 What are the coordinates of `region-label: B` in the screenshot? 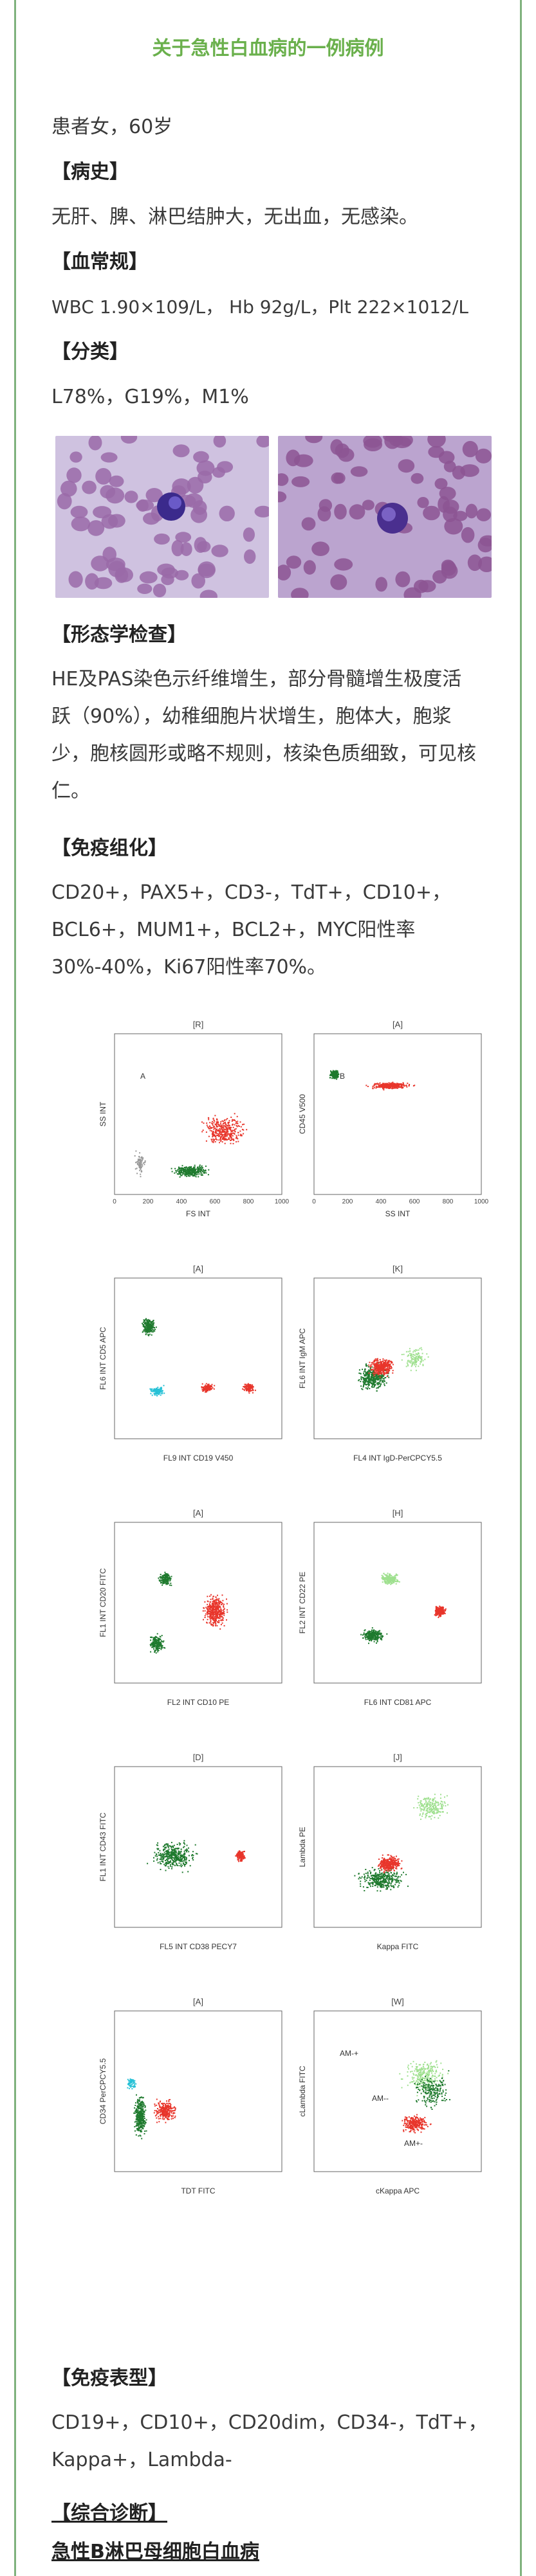 It's located at (342, 1076).